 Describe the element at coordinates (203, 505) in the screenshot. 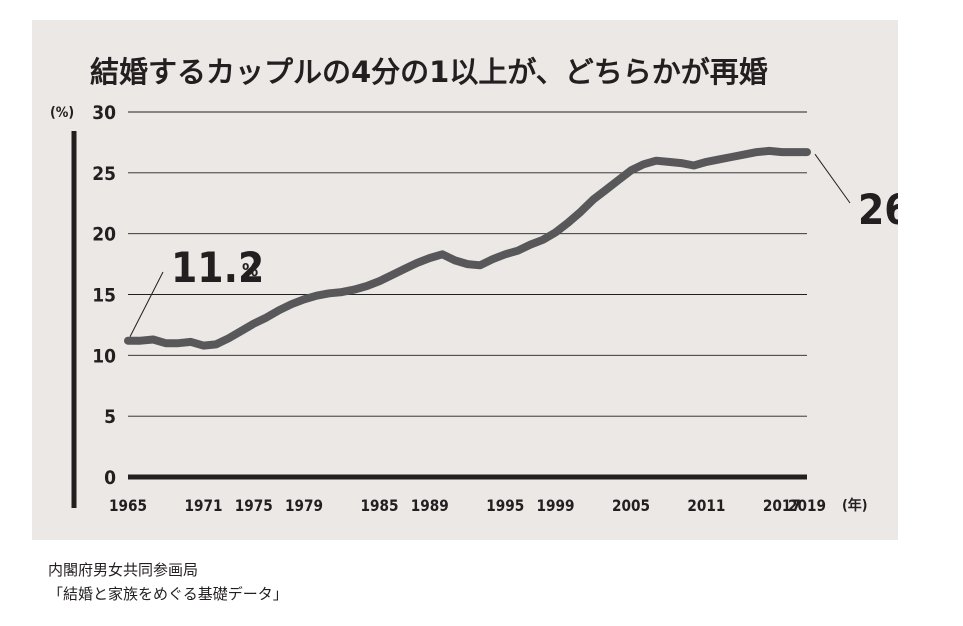

I see `x-tick-label-1971: 1971` at that location.